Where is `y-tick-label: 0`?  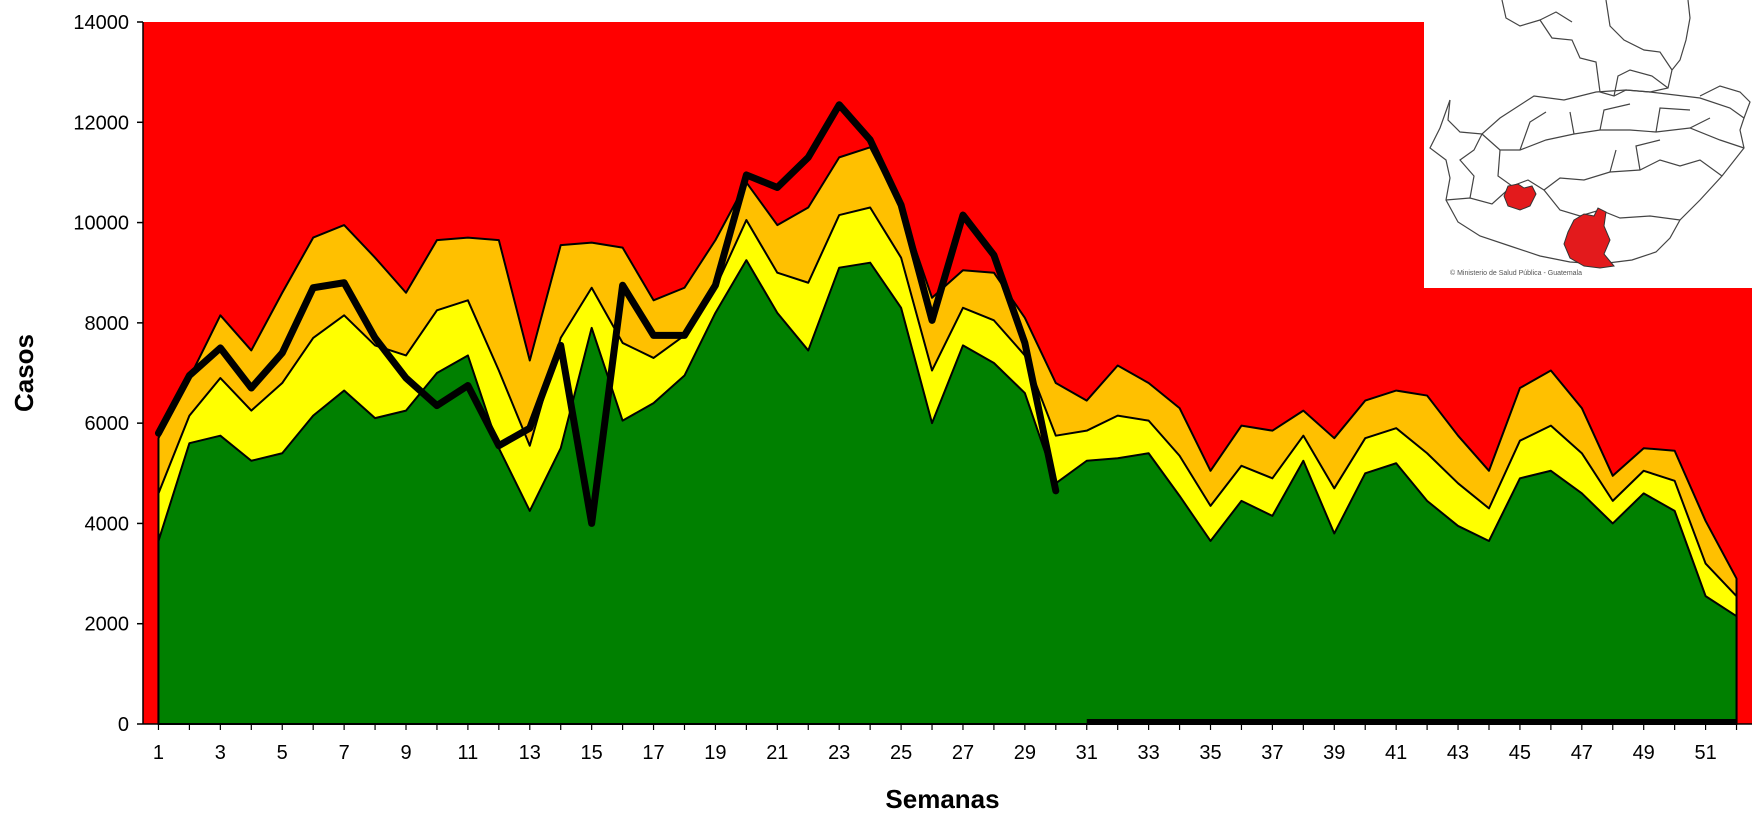
y-tick-label: 0 is located at coordinates (123, 725).